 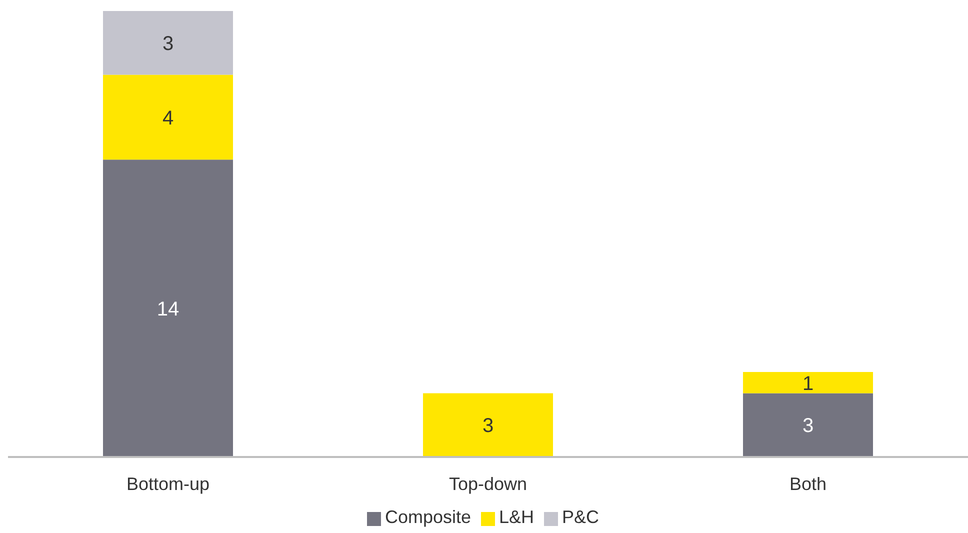 I want to click on legend-label: L&H, so click(x=516, y=517).